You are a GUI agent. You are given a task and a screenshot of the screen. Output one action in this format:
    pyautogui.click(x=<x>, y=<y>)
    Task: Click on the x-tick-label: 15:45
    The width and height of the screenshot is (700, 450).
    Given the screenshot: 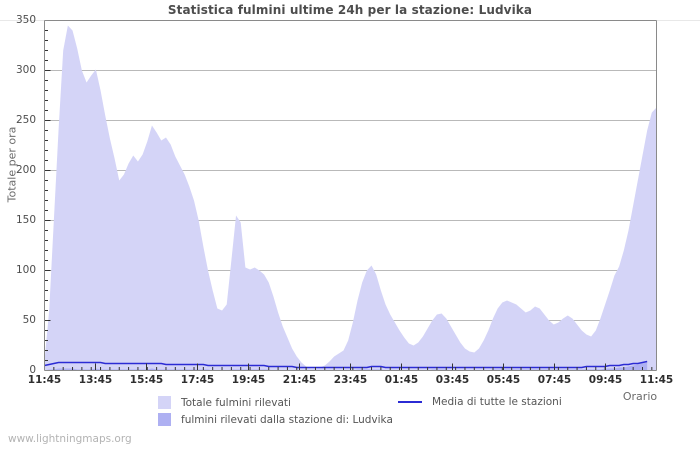 What is the action you would take?
    pyautogui.click(x=146, y=380)
    